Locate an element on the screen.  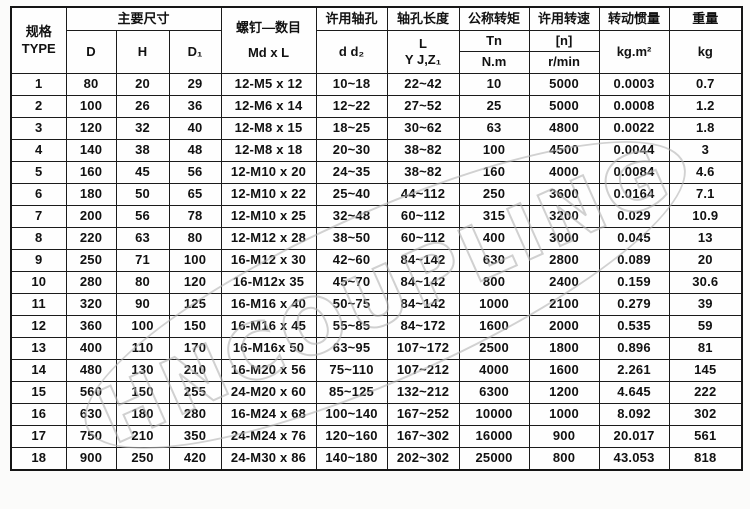
table-cell: 10 is located at coordinates (38, 282).